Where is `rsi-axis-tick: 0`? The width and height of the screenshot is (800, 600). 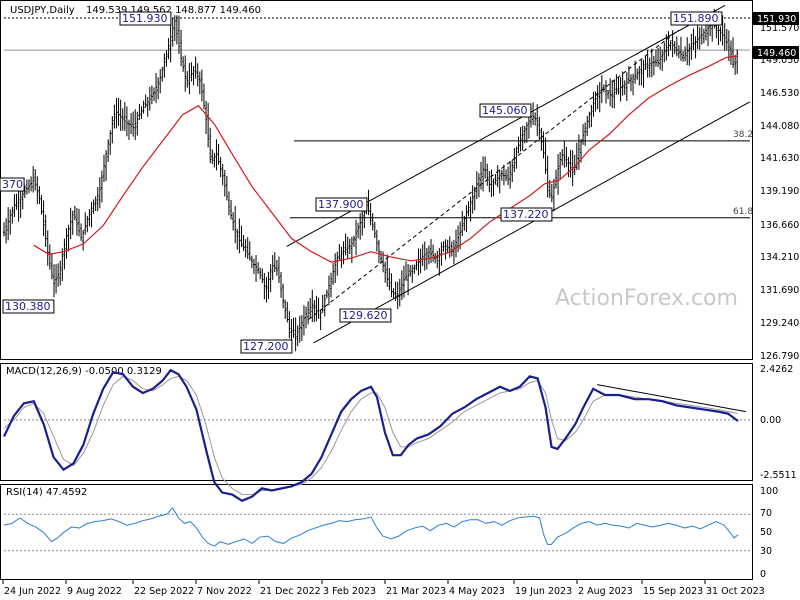
rsi-axis-tick: 0 is located at coordinates (763, 574).